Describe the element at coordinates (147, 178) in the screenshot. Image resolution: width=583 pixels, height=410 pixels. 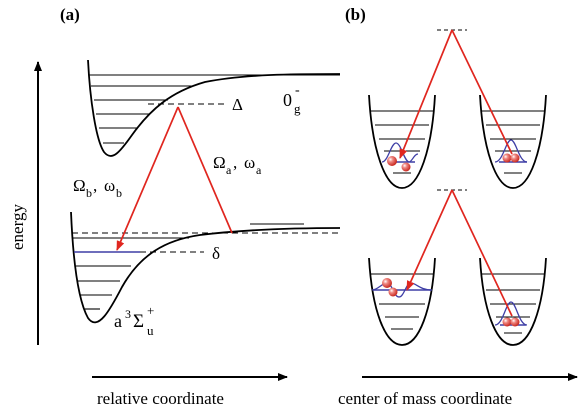
I see `beam-b-arrow` at that location.